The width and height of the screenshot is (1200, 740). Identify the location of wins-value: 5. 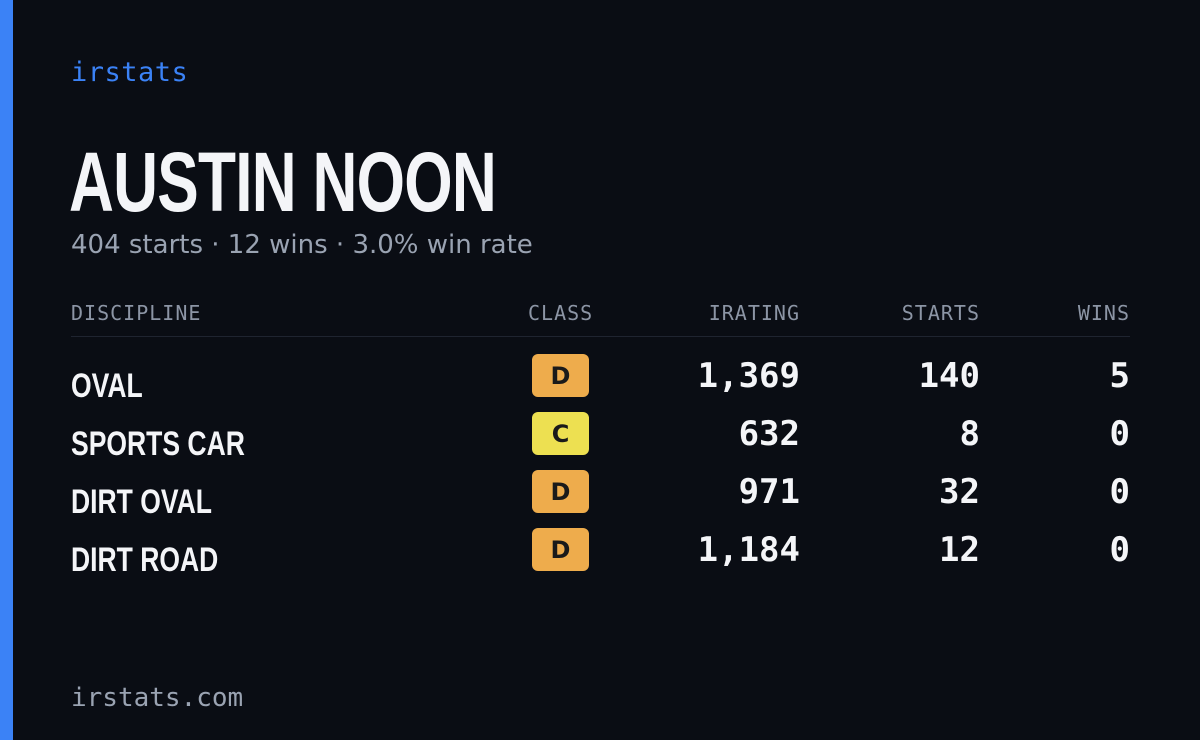
(1119, 376).